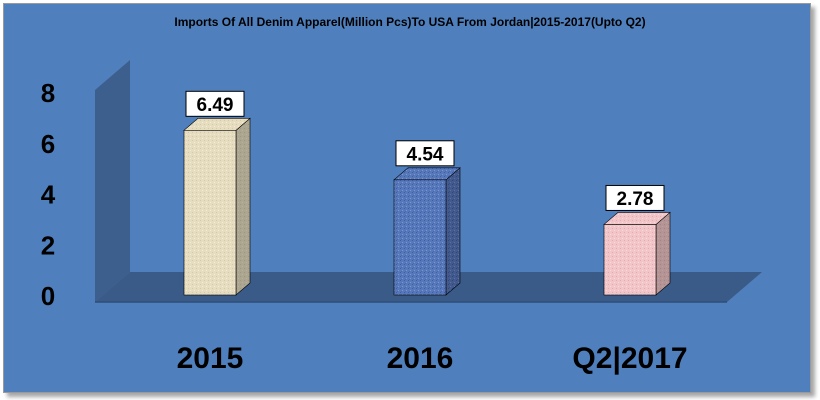 Image resolution: width=820 pixels, height=400 pixels. I want to click on data-label: 2.78, so click(635, 199).